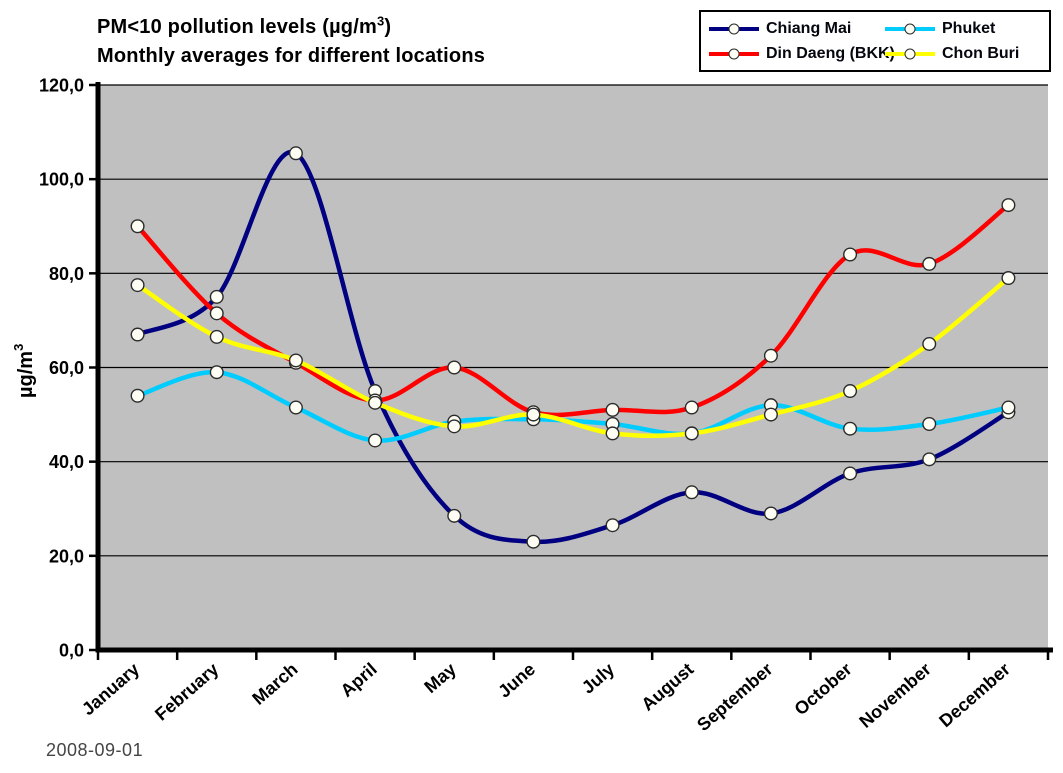 This screenshot has width=1063, height=773. I want to click on x-tick-label-october: October, so click(823, 689).